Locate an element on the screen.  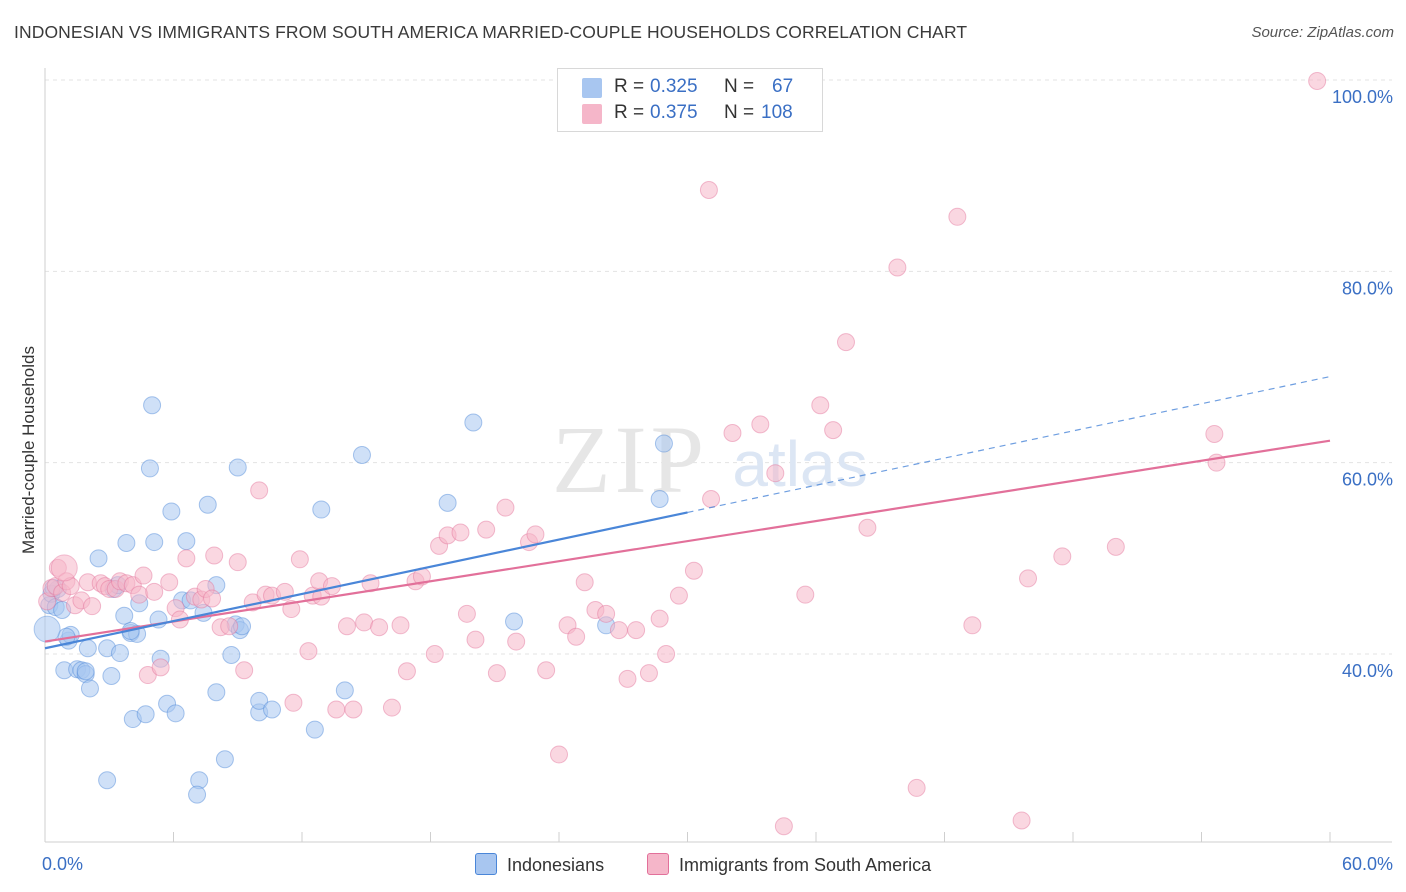
watermark: ZIP atlas is located at coordinates (710, 459).